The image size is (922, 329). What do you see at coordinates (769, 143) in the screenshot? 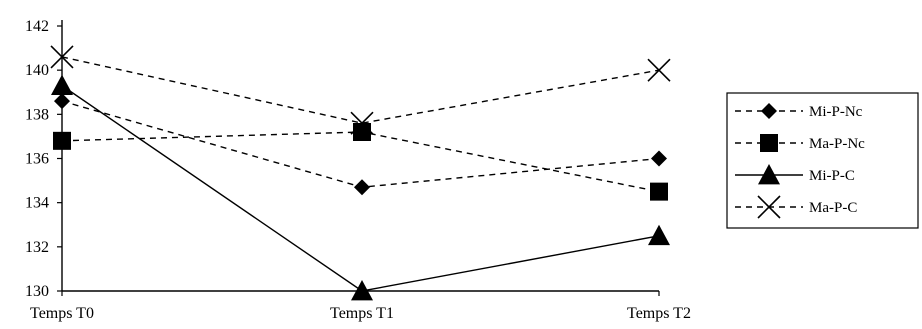
I see `legend-marker-ma-p-nc` at bounding box center [769, 143].